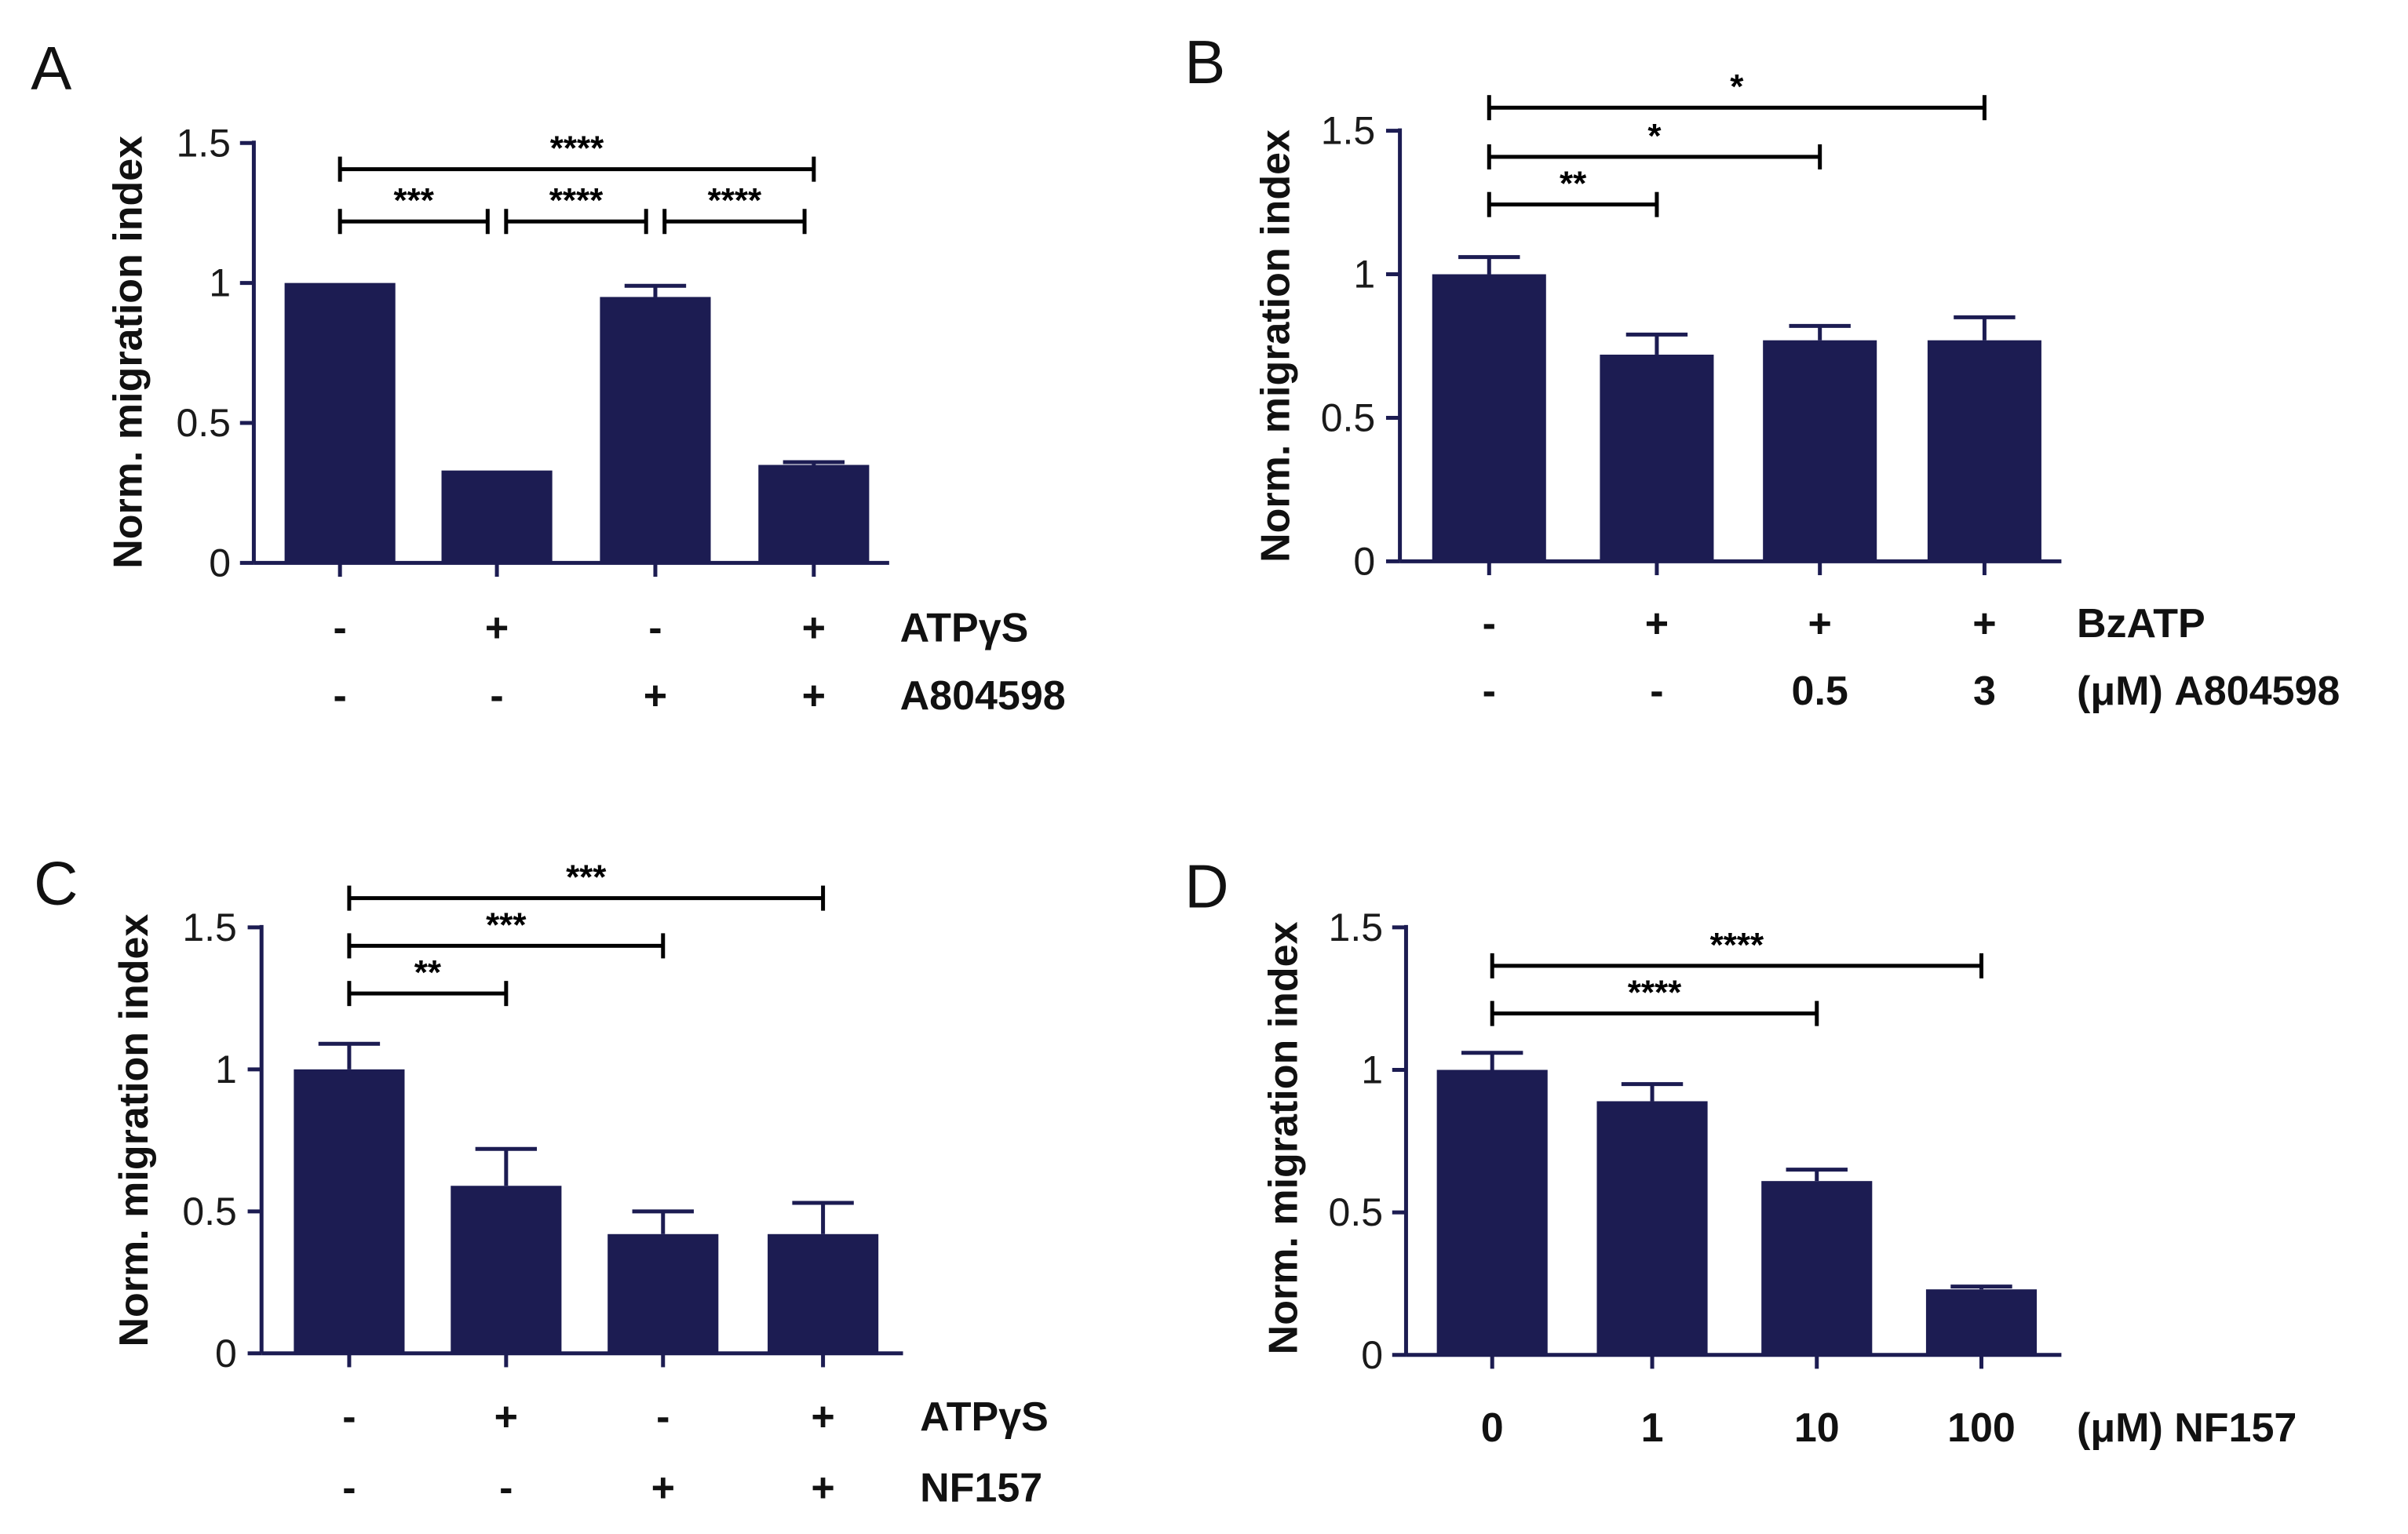 This screenshot has width=2408, height=1534. What do you see at coordinates (981, 1487) in the screenshot?
I see `condition-name: NF157` at bounding box center [981, 1487].